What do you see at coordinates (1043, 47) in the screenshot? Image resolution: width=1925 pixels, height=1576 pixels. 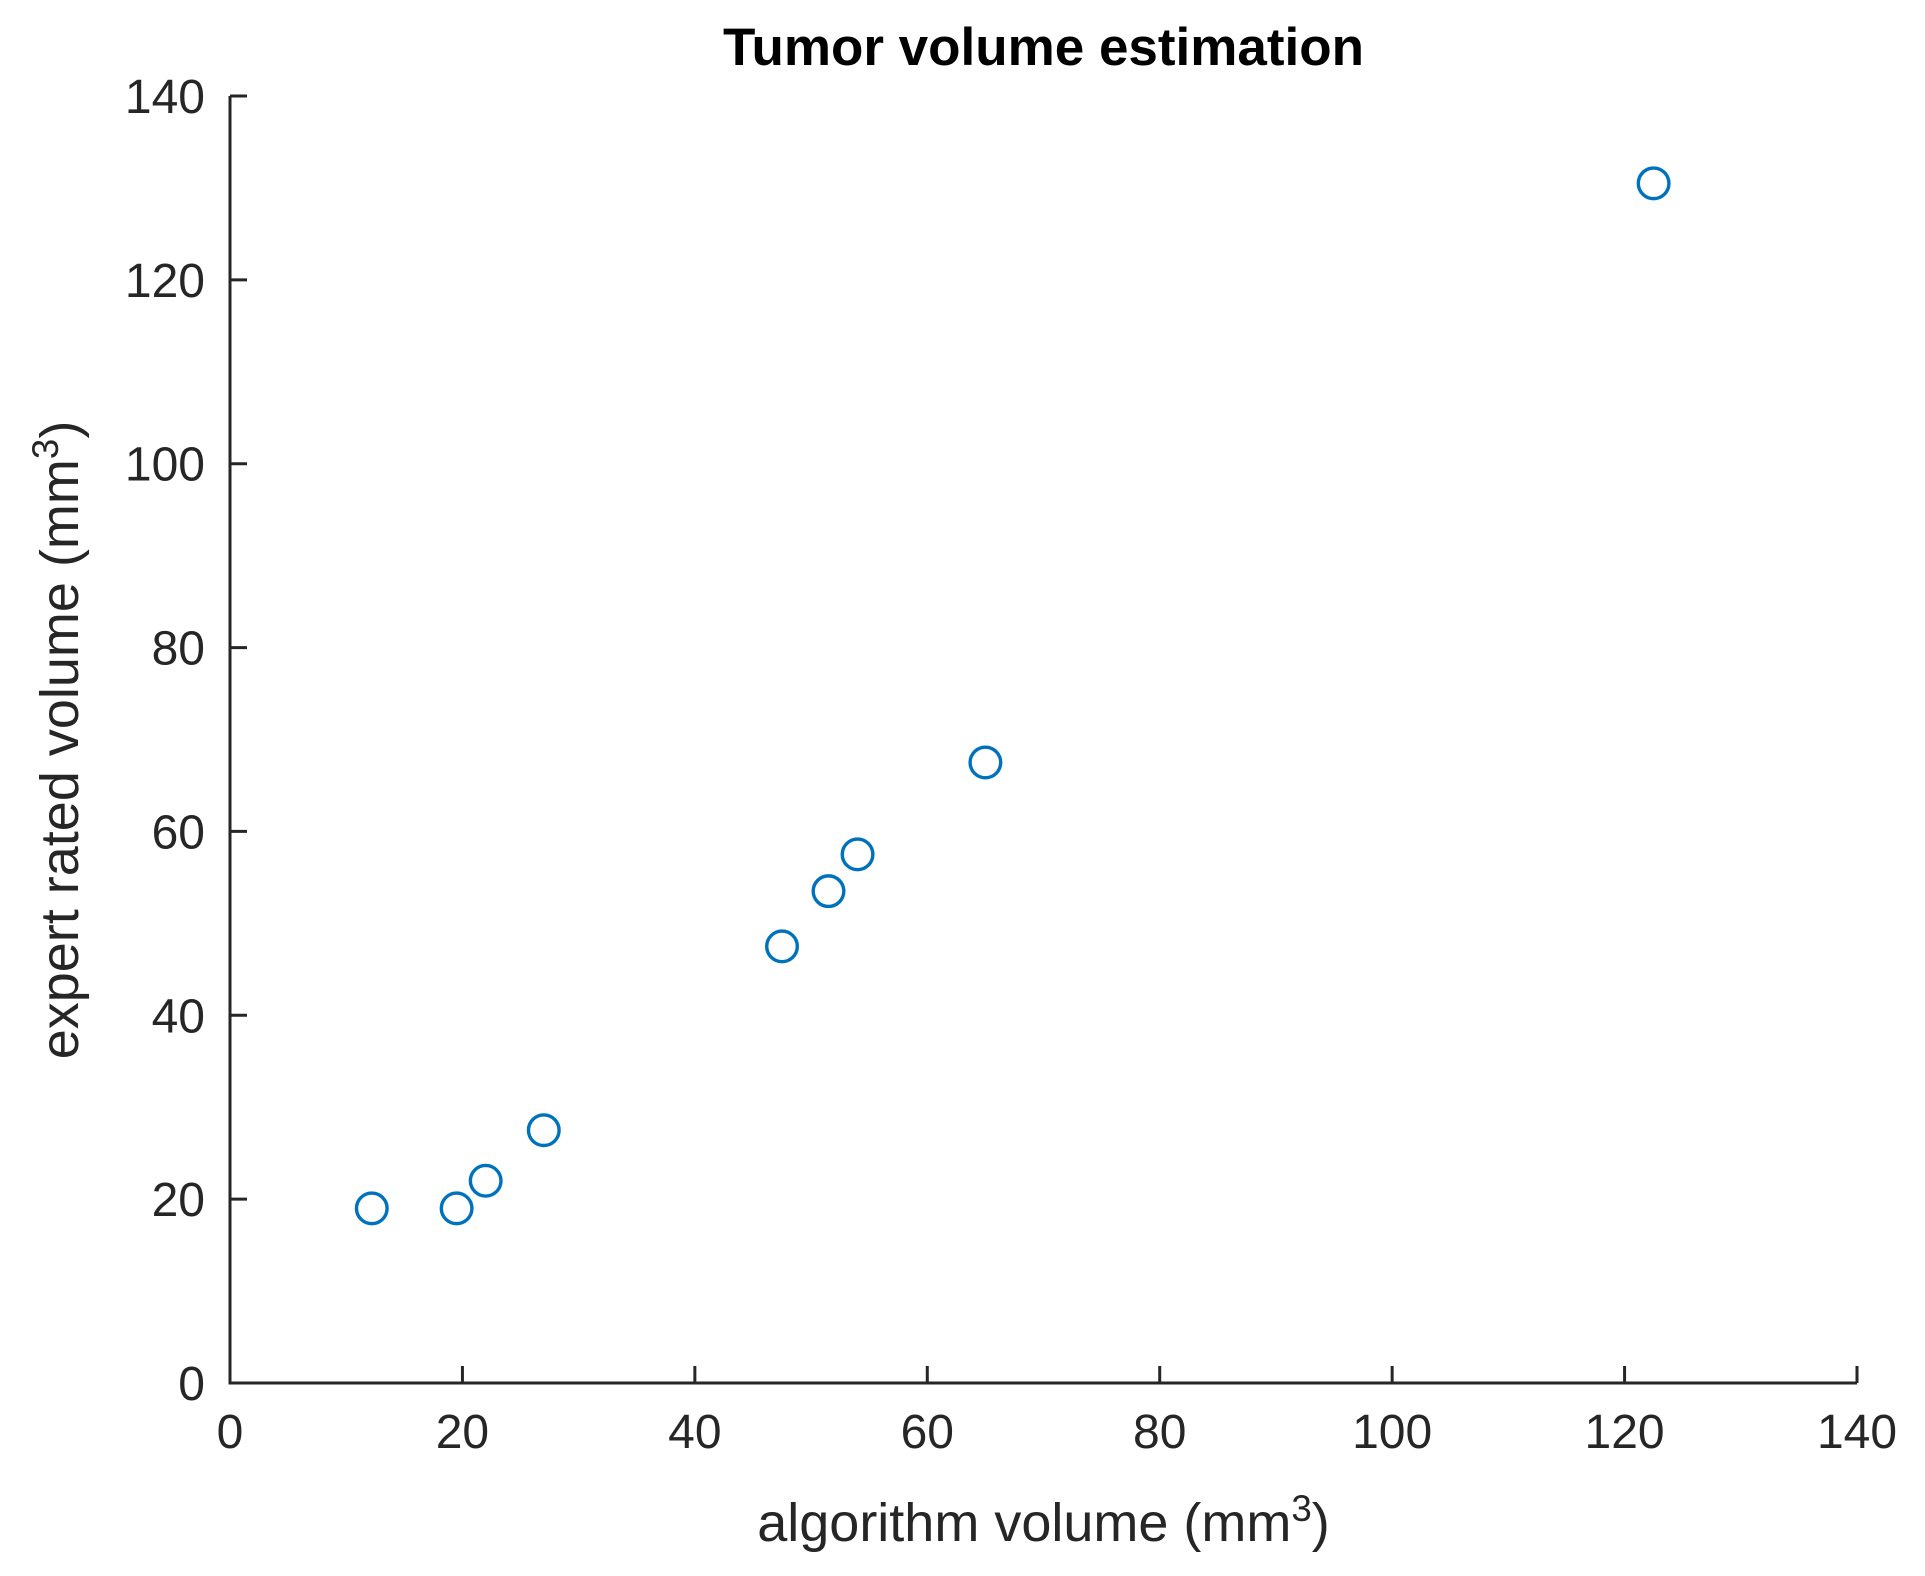 I see `chart-title: Tumor volume estimation` at bounding box center [1043, 47].